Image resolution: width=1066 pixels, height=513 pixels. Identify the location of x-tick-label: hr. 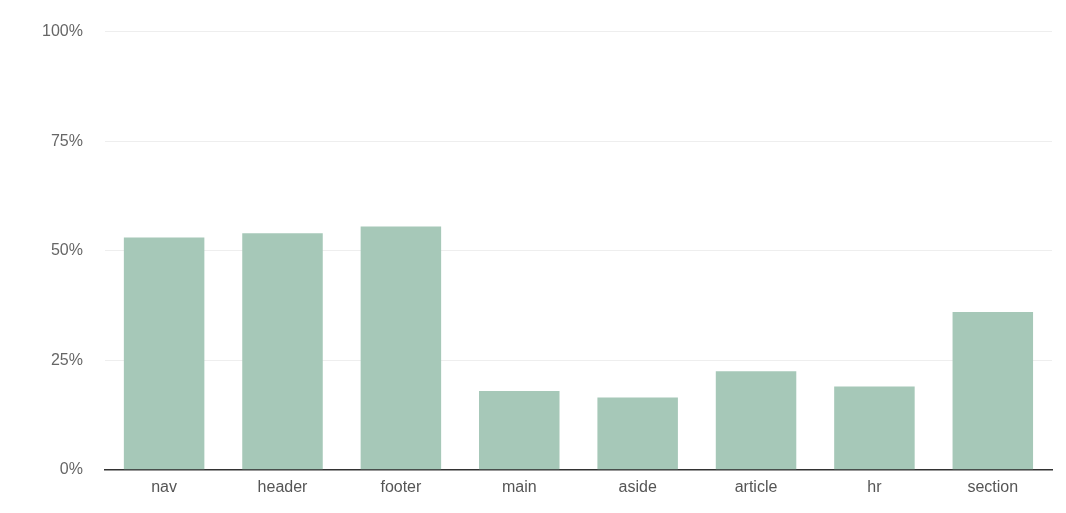
(875, 486).